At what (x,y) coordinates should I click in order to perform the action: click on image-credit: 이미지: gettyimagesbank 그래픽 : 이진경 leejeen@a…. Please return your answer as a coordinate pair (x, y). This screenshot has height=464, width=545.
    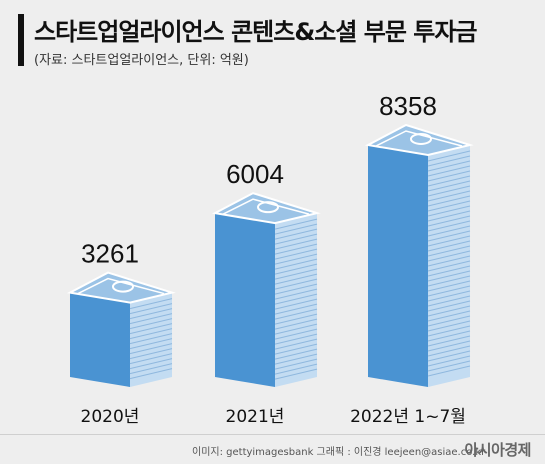
    Looking at the image, I should click on (339, 452).